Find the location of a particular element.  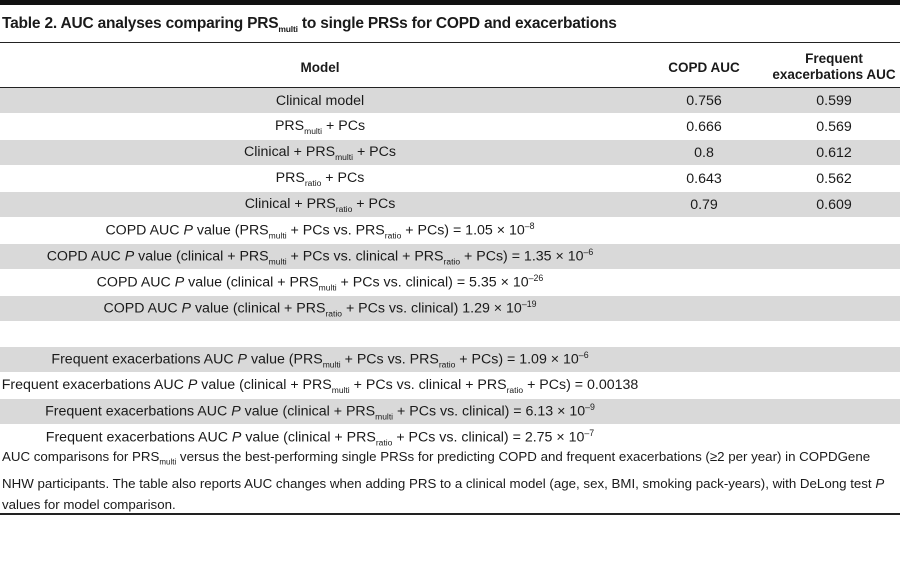

text-fragment: PRS is located at coordinates (290, 177).